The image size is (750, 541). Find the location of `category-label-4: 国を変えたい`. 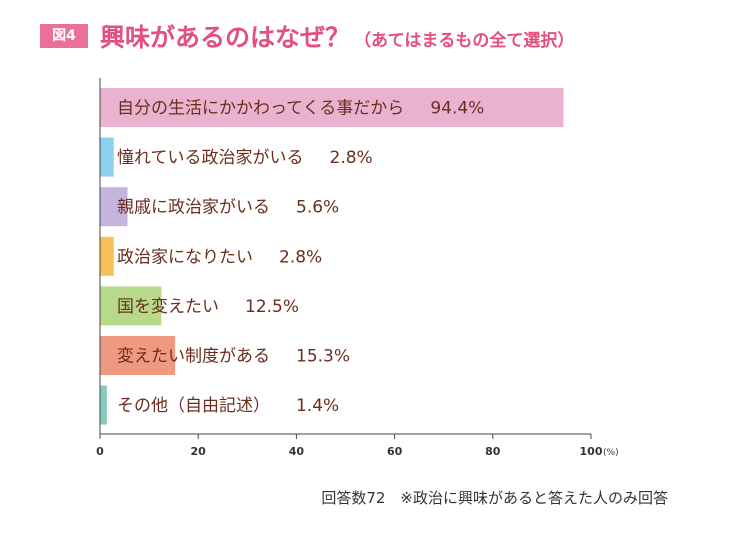

category-label-4: 国を変えたい is located at coordinates (168, 307).